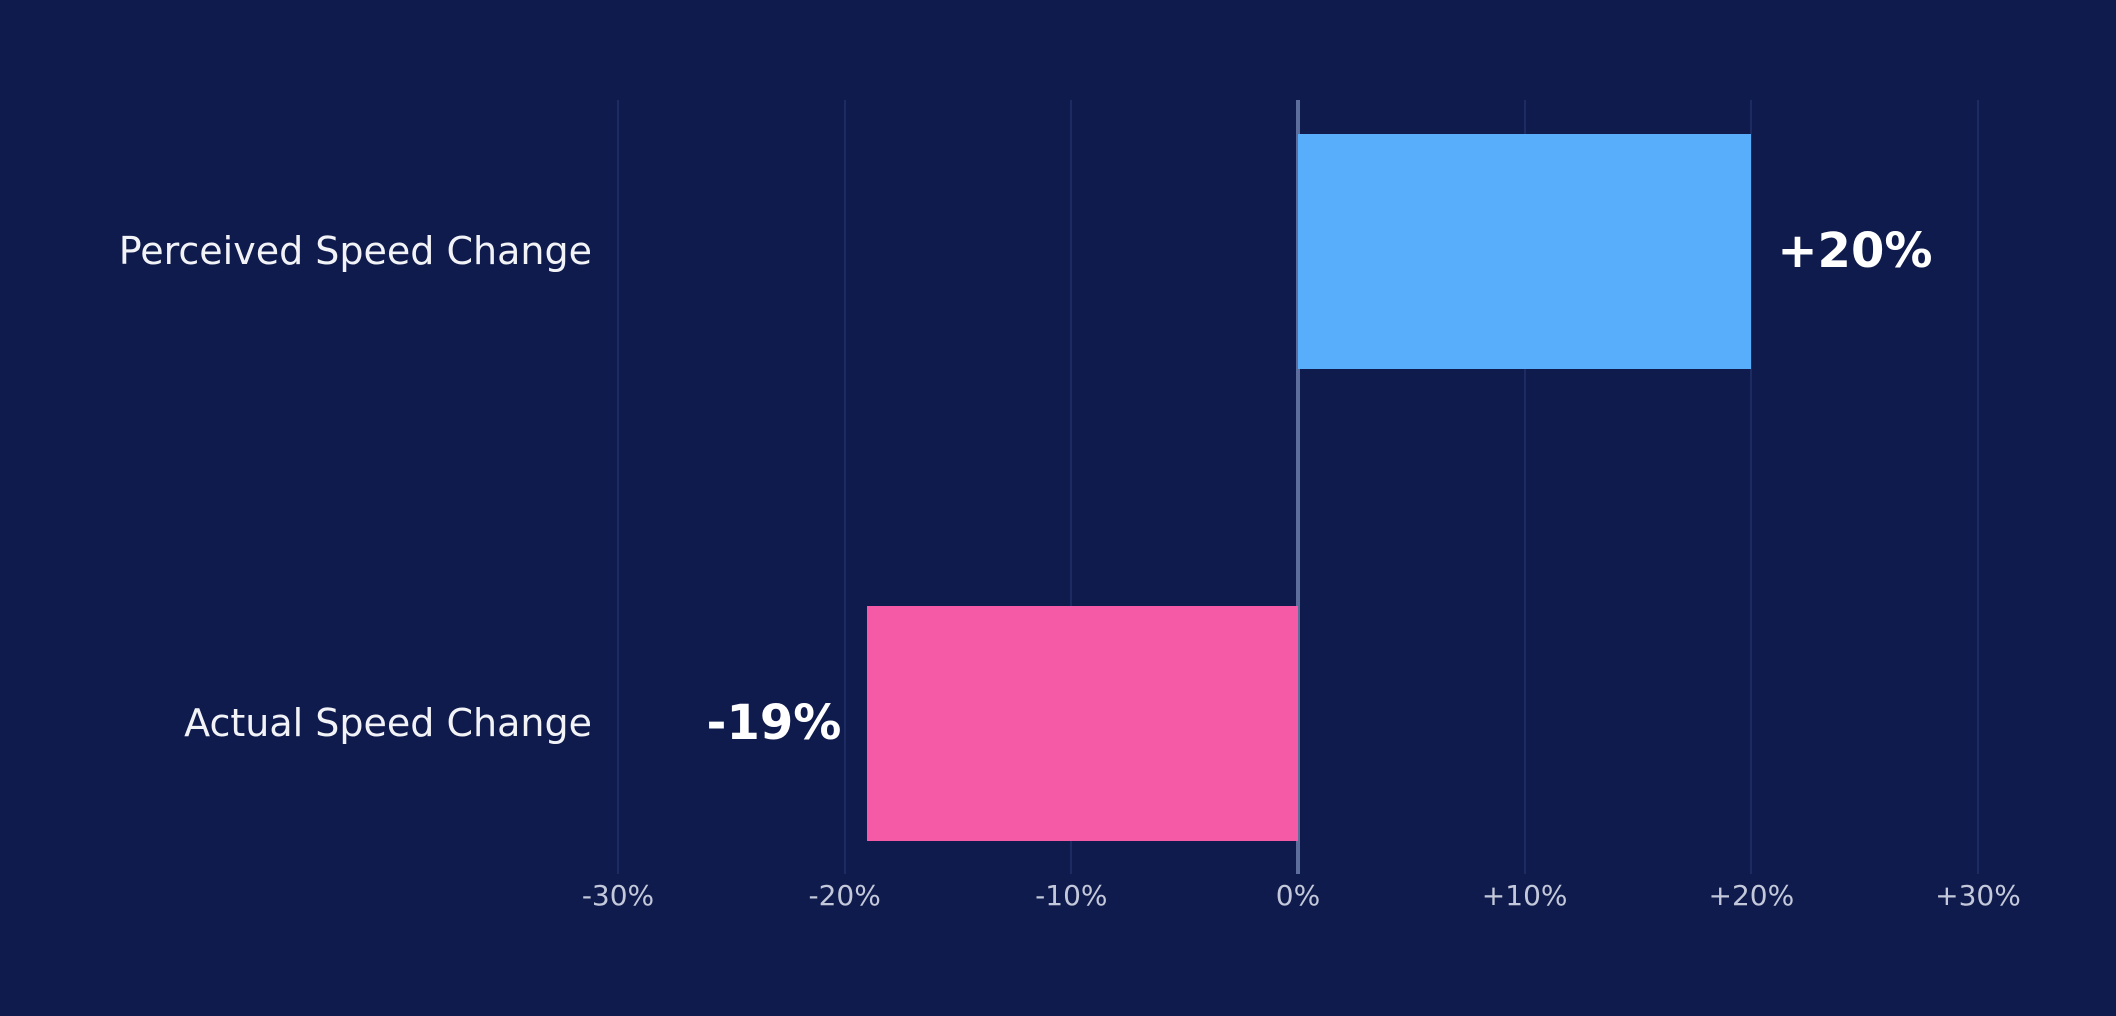  I want to click on x-tick-label: -30%, so click(618, 895).